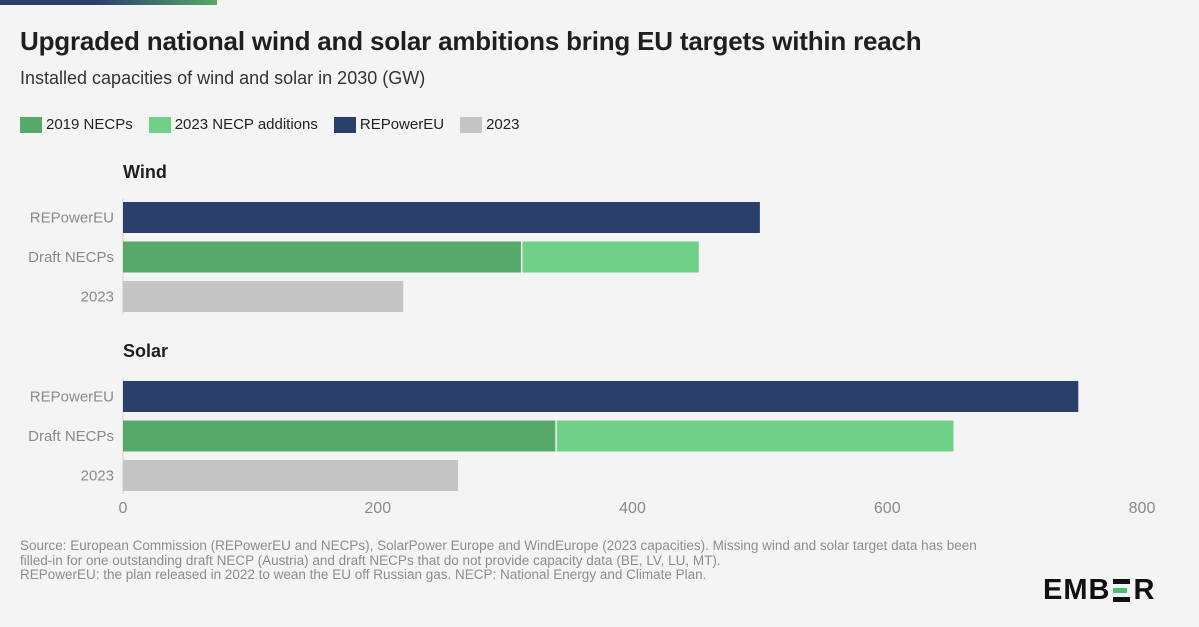 This screenshot has width=1199, height=627. I want to click on bar-wind-repowereu-repowereu, so click(441, 217).